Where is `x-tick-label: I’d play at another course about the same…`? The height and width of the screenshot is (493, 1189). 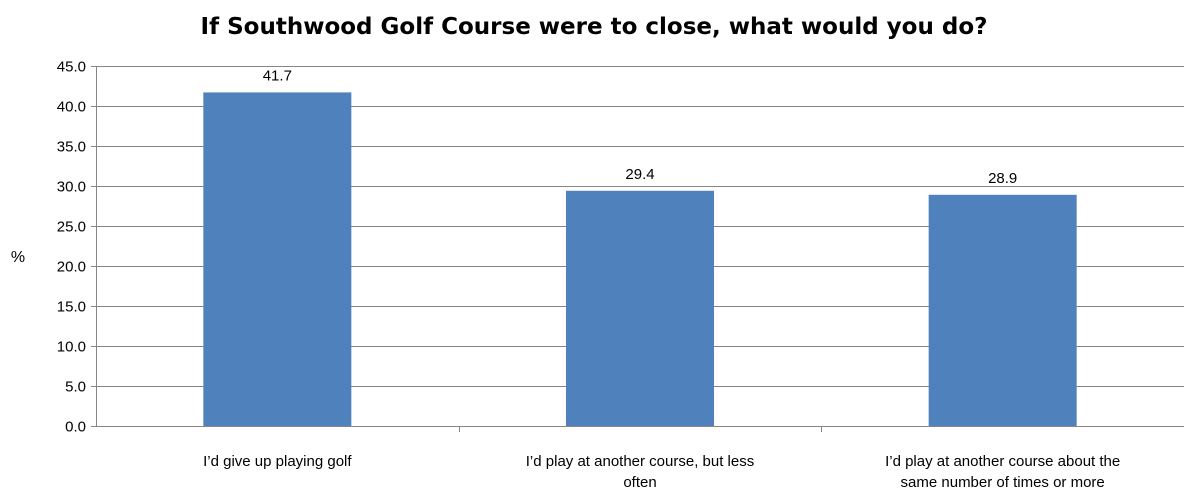
x-tick-label: I’d play at another course about the same… is located at coordinates (1002, 472).